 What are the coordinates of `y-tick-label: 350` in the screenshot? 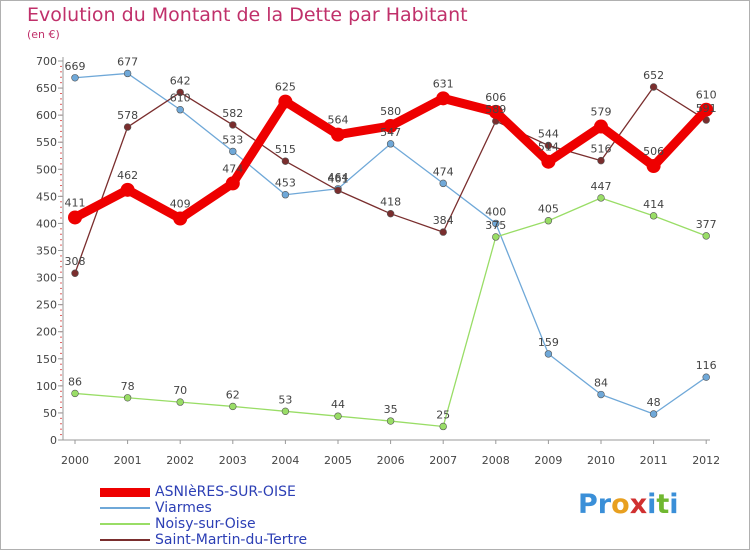 It's located at (46, 251).